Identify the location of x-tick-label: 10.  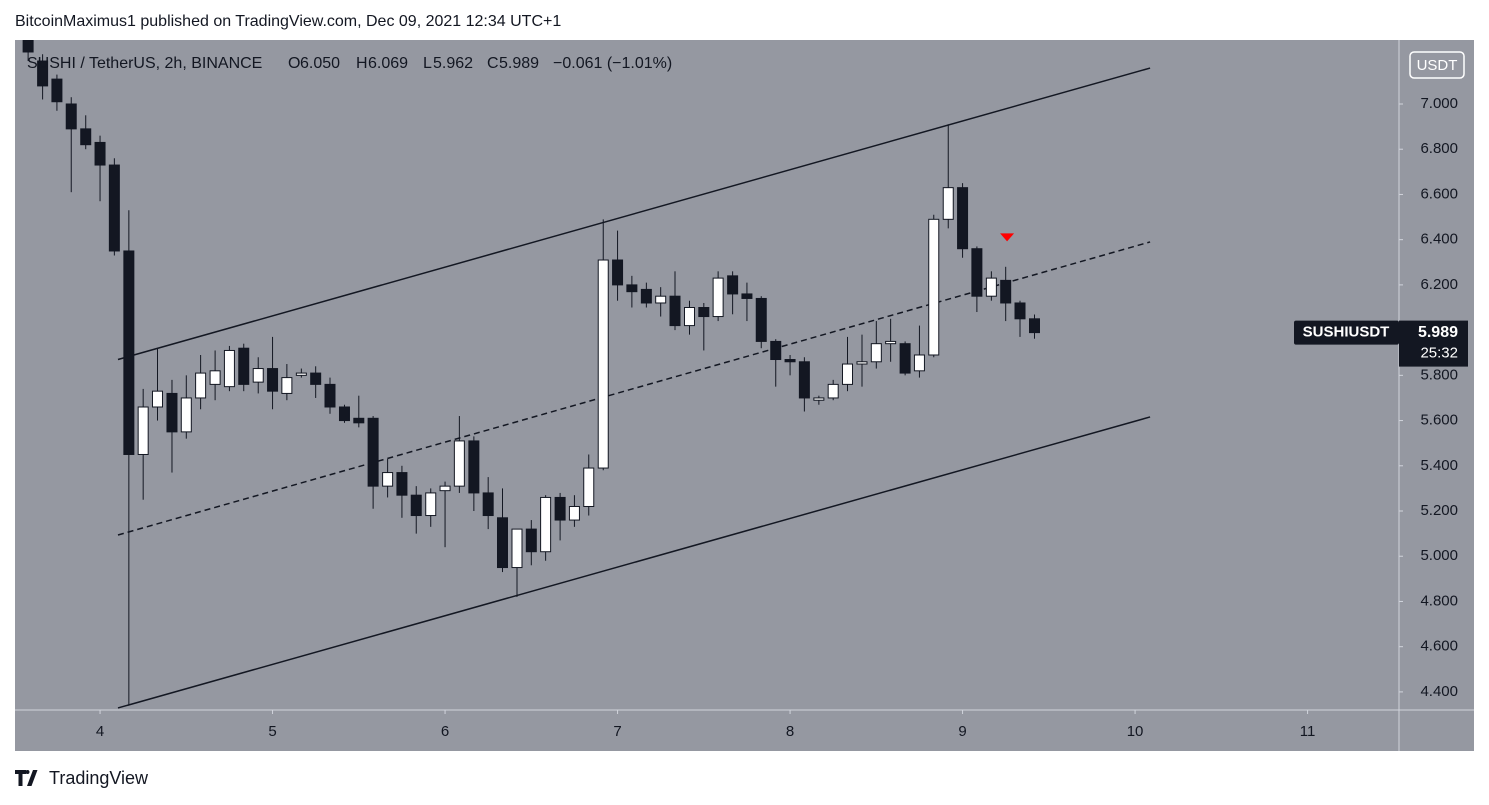
(1135, 731).